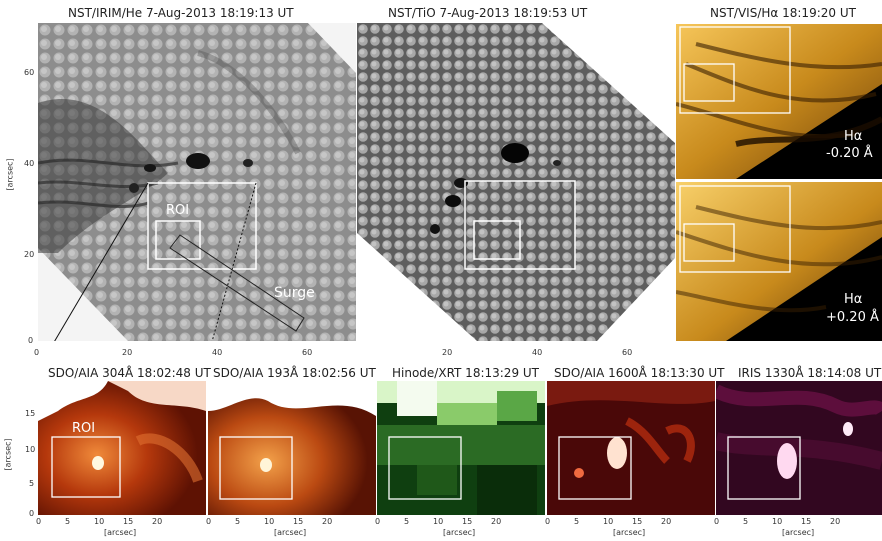 Image resolution: width=882 pixels, height=541 pixels. What do you see at coordinates (853, 299) in the screenshot?
I see `vis-lower-line: Hα` at bounding box center [853, 299].